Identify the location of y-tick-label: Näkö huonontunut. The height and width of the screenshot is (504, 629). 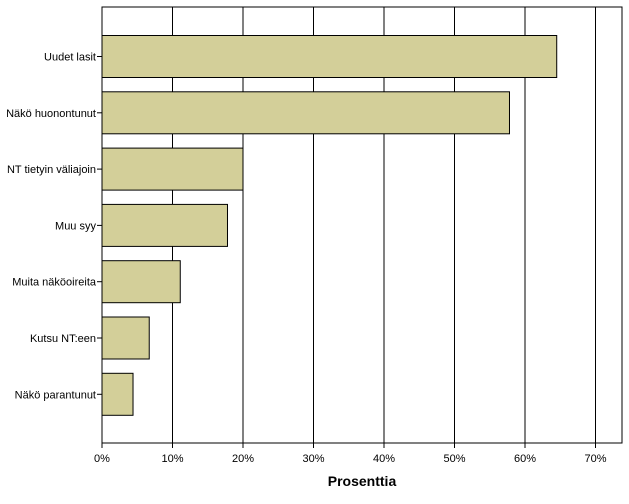
(51, 114).